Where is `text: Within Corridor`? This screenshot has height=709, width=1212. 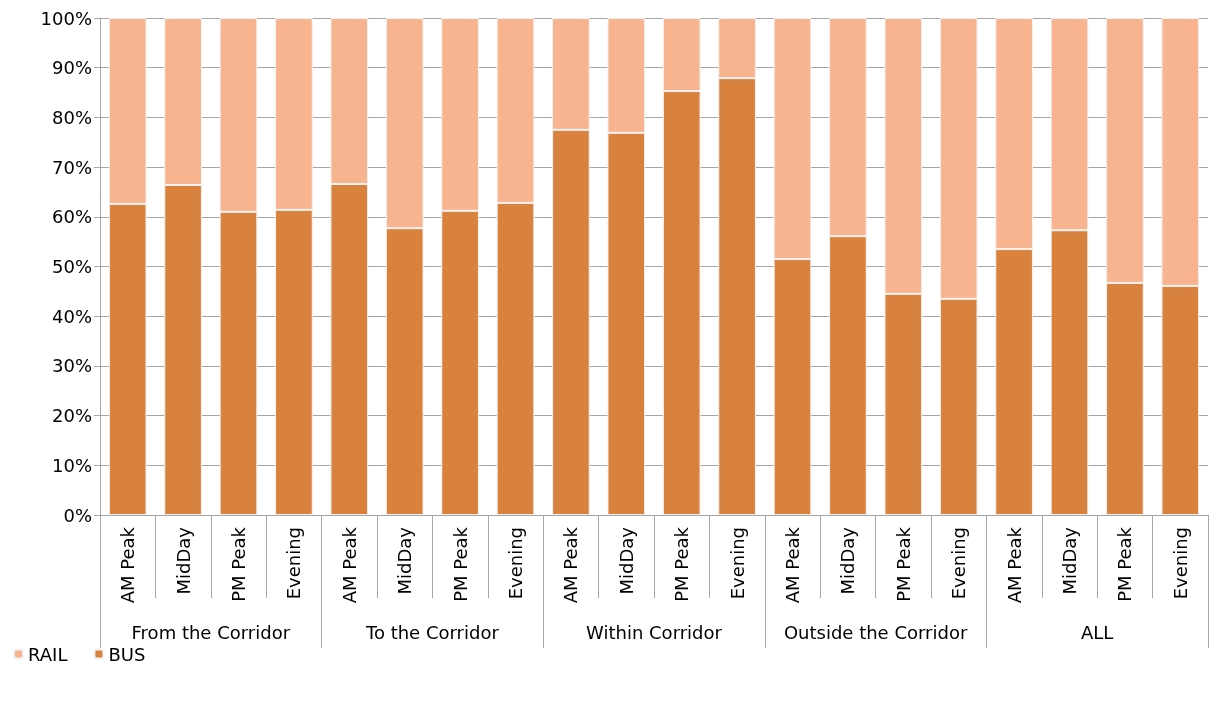
text: Within Corridor is located at coordinates (654, 632).